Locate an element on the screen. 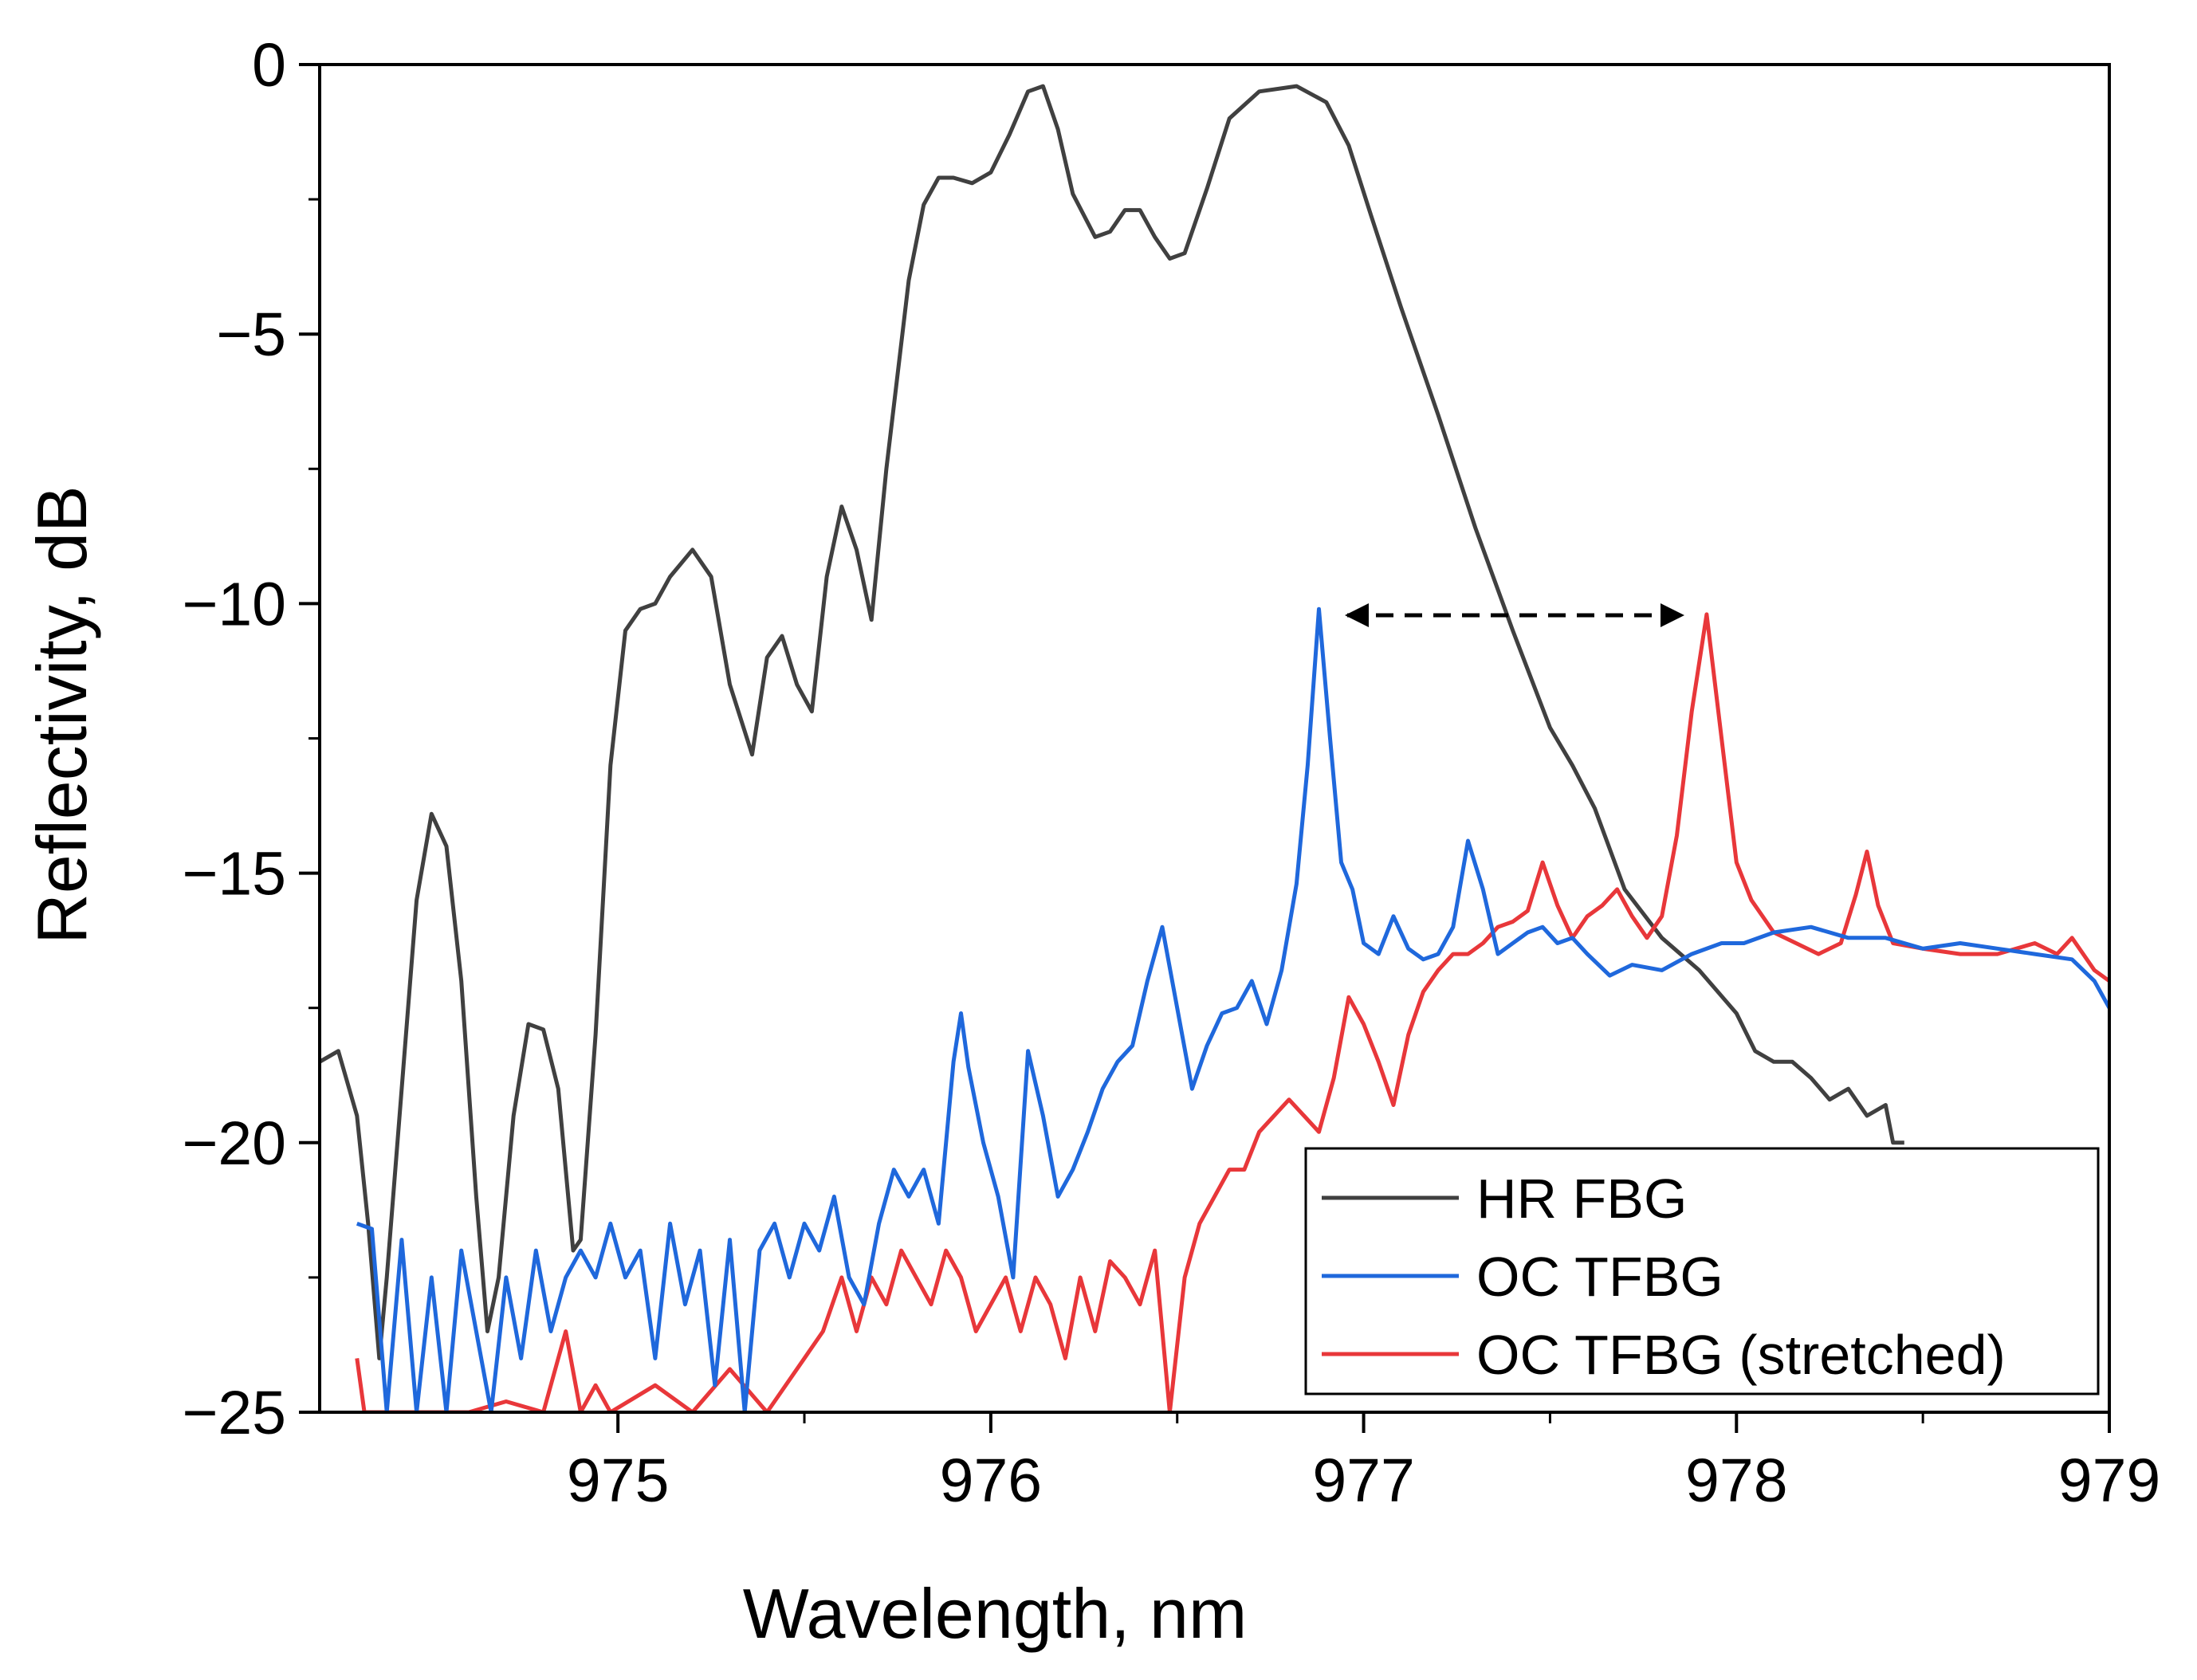  y-tick-label: −5 is located at coordinates (251, 334).